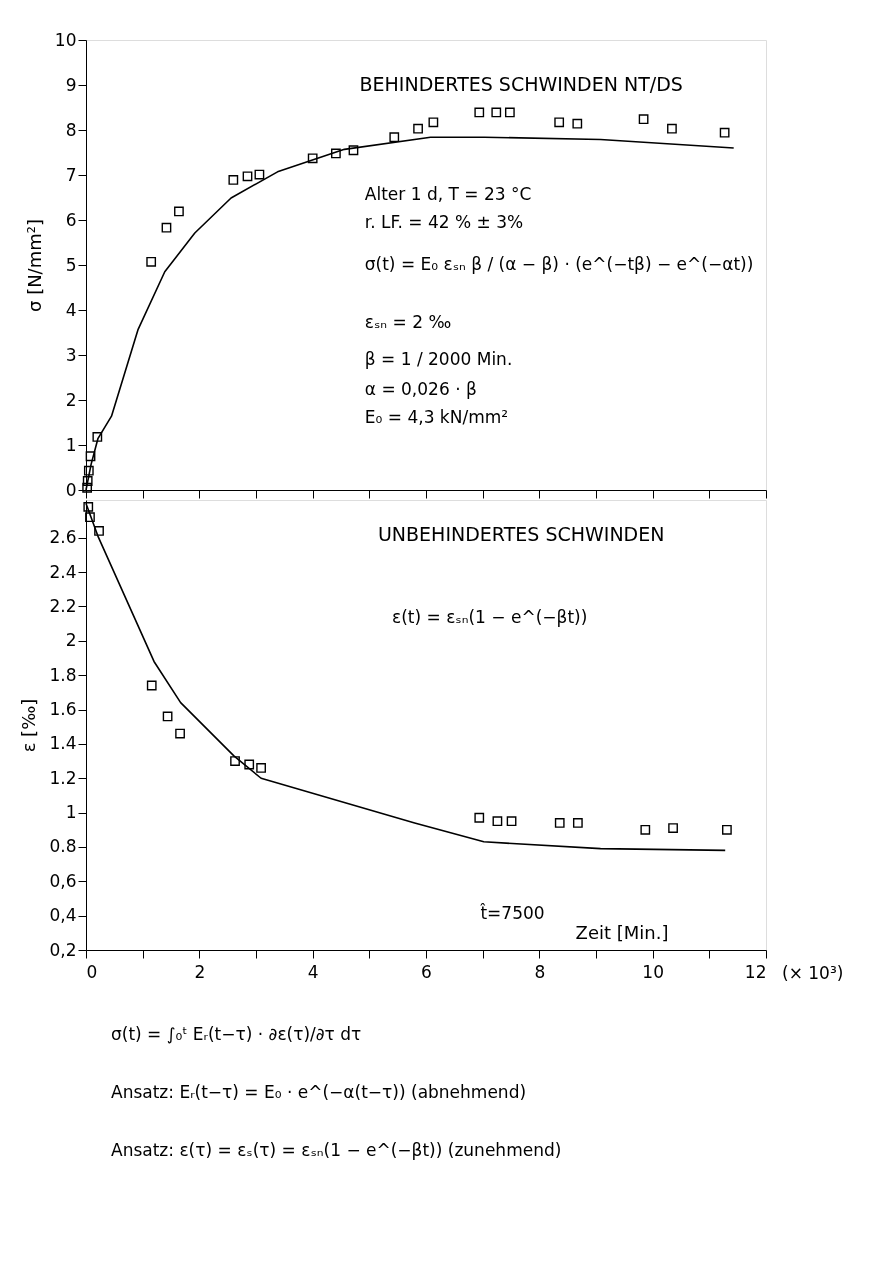  Describe the element at coordinates (313, 971) in the screenshot. I see `x-tick-label: 4` at that location.